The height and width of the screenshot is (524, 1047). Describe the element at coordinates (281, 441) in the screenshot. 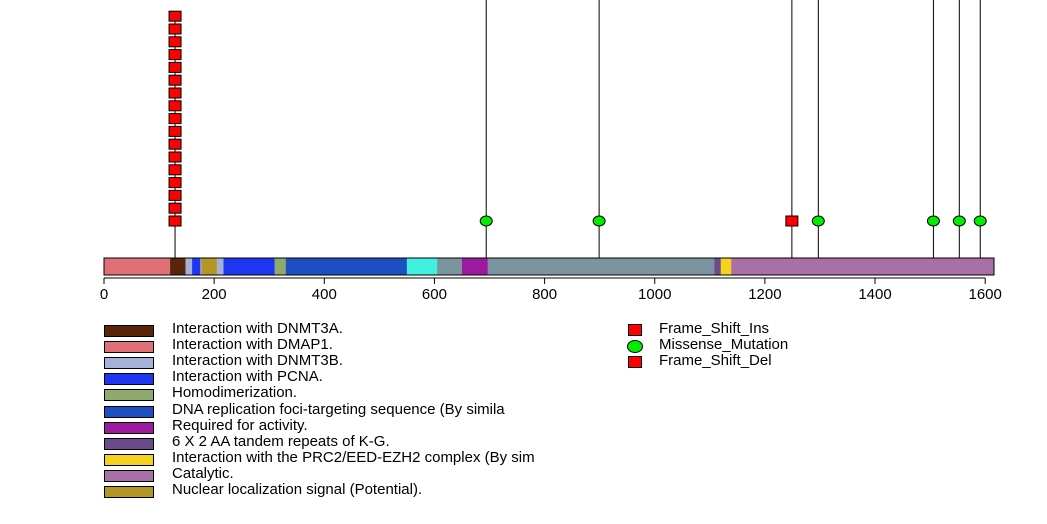

I see `legend-label: 6 X 2 AA tandem repeats of K-G.` at that location.